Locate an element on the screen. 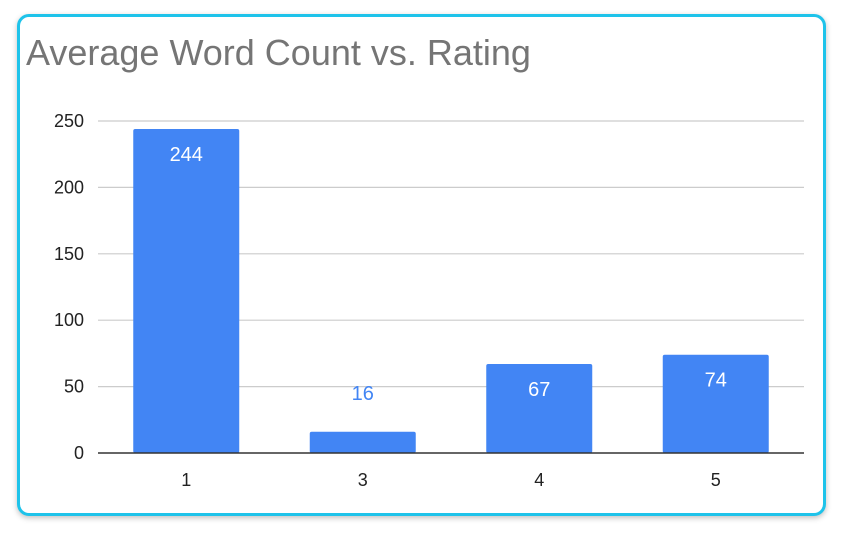 Image resolution: width=850 pixels, height=541 pixels. y-tick-label: 100 is located at coordinates (69, 320).